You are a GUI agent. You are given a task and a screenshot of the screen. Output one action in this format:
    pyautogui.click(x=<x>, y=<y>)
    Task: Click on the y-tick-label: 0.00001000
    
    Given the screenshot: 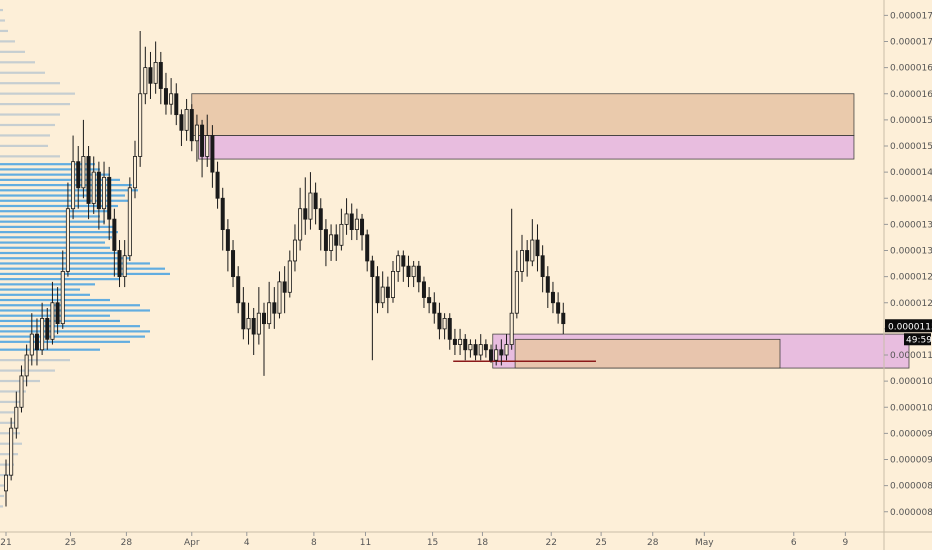 What is the action you would take?
    pyautogui.click(x=911, y=408)
    